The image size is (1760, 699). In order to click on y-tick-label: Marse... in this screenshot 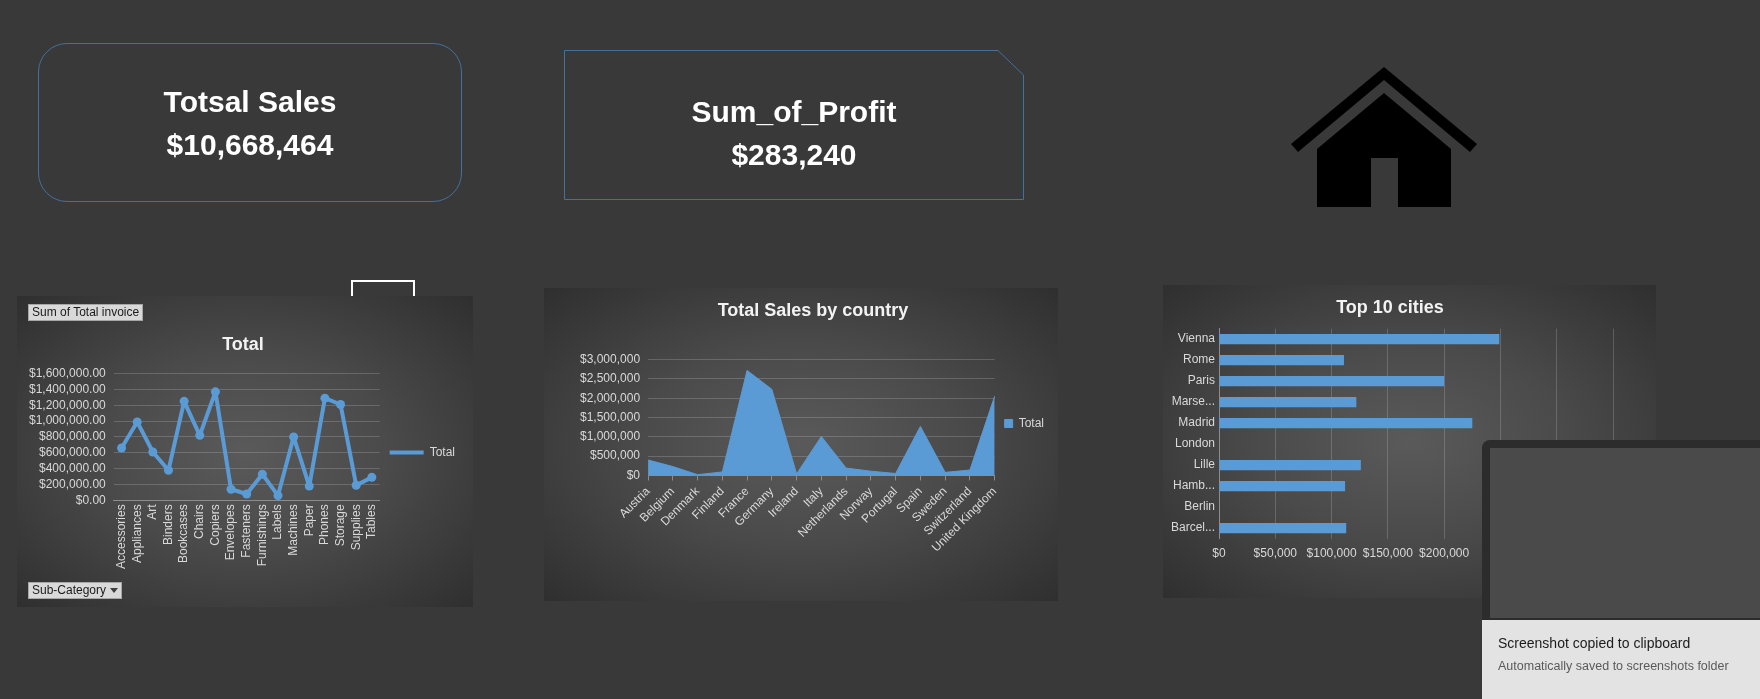, I will do `click(1193, 401)`.